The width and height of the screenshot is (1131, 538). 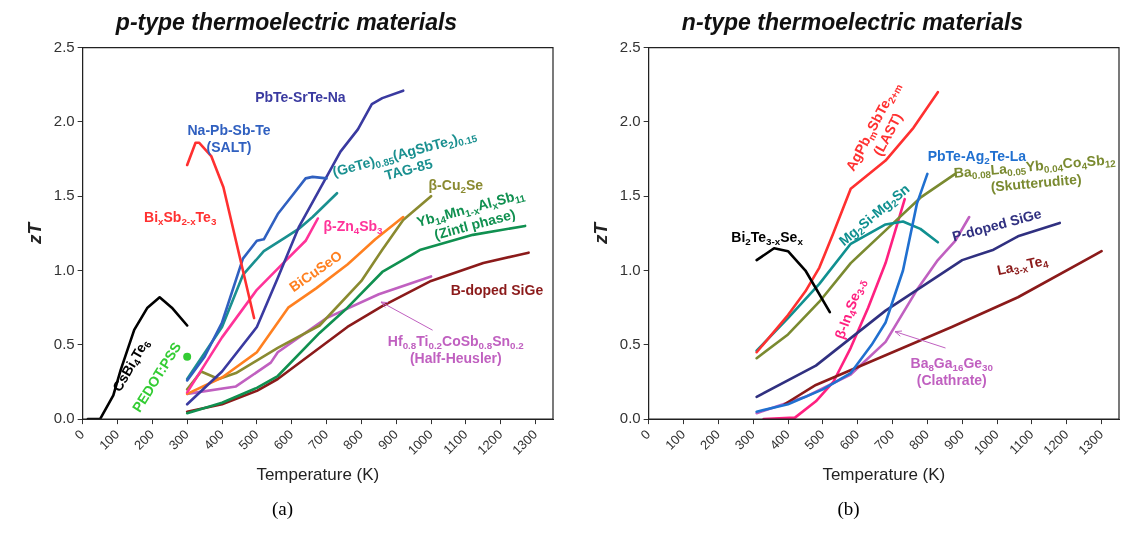 What do you see at coordinates (852, 22) in the screenshot?
I see `chart-title: n-type thermoelectric materials` at bounding box center [852, 22].